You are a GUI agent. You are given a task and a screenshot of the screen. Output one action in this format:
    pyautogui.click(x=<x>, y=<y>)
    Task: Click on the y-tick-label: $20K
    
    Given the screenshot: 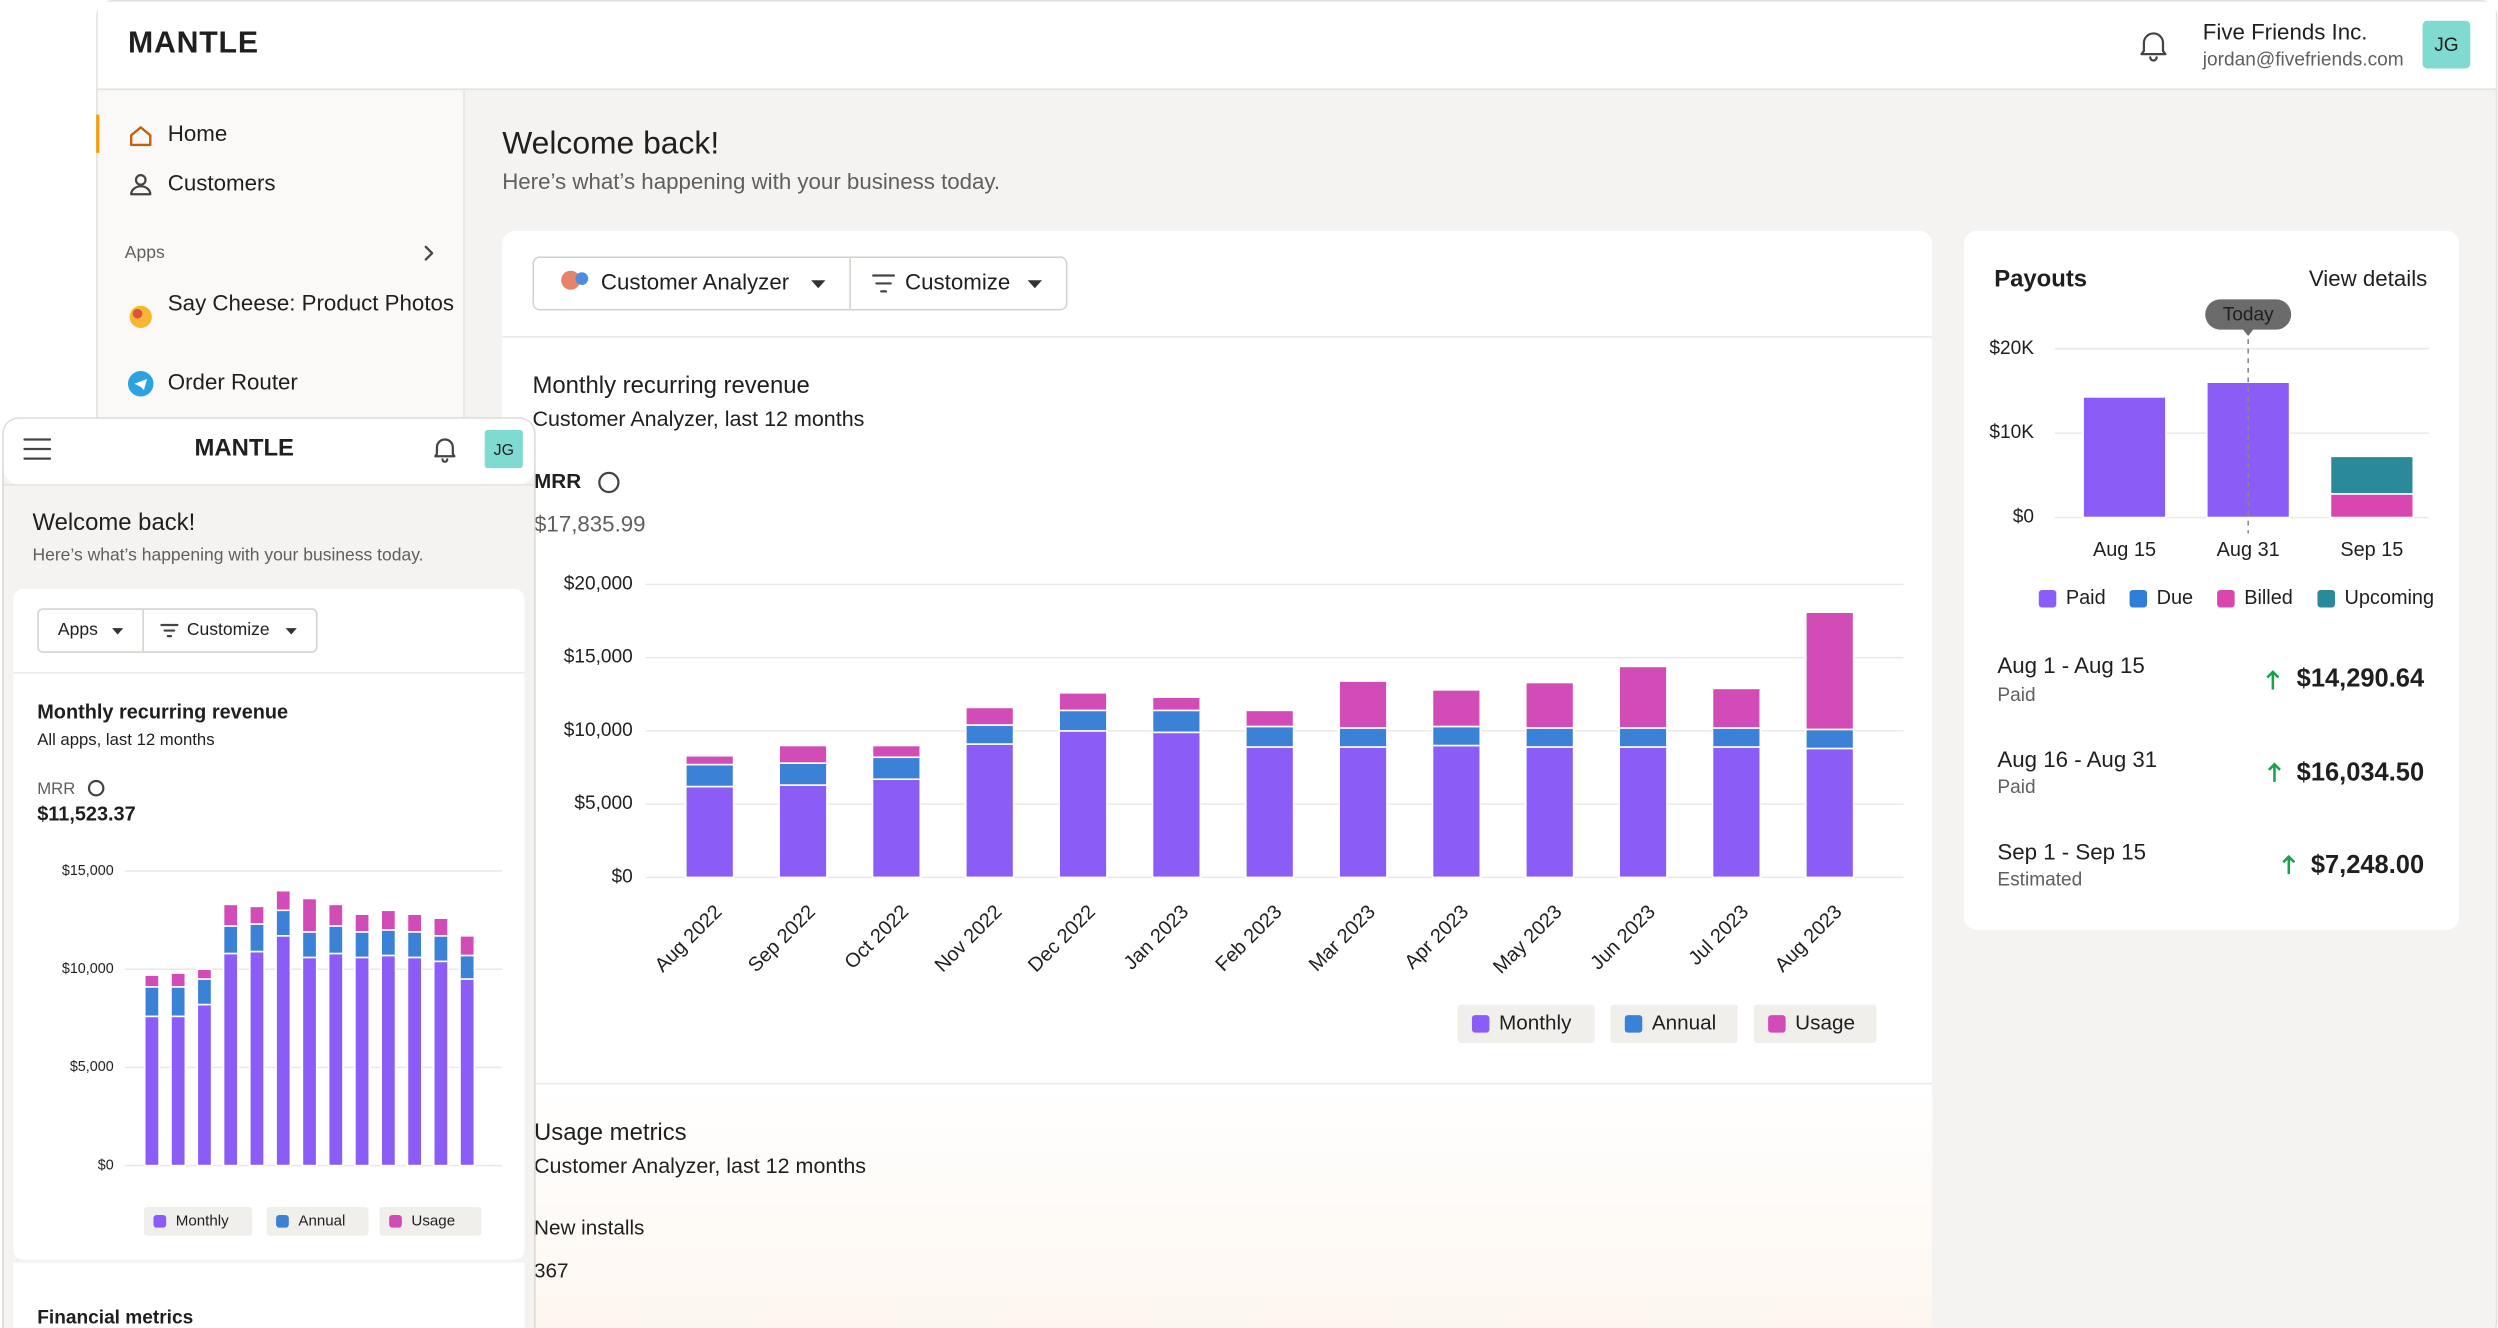 What is the action you would take?
    pyautogui.click(x=2011, y=348)
    